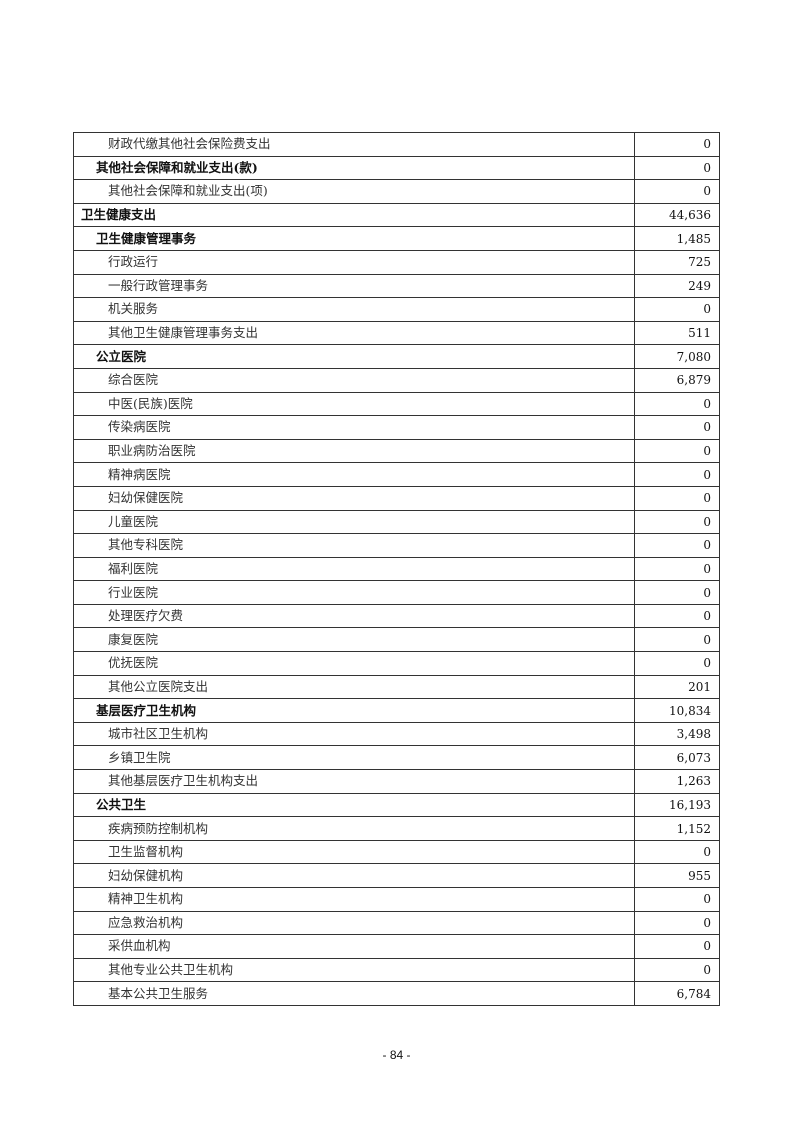  I want to click on row-item-name: 中医(民族)医院, so click(354, 404).